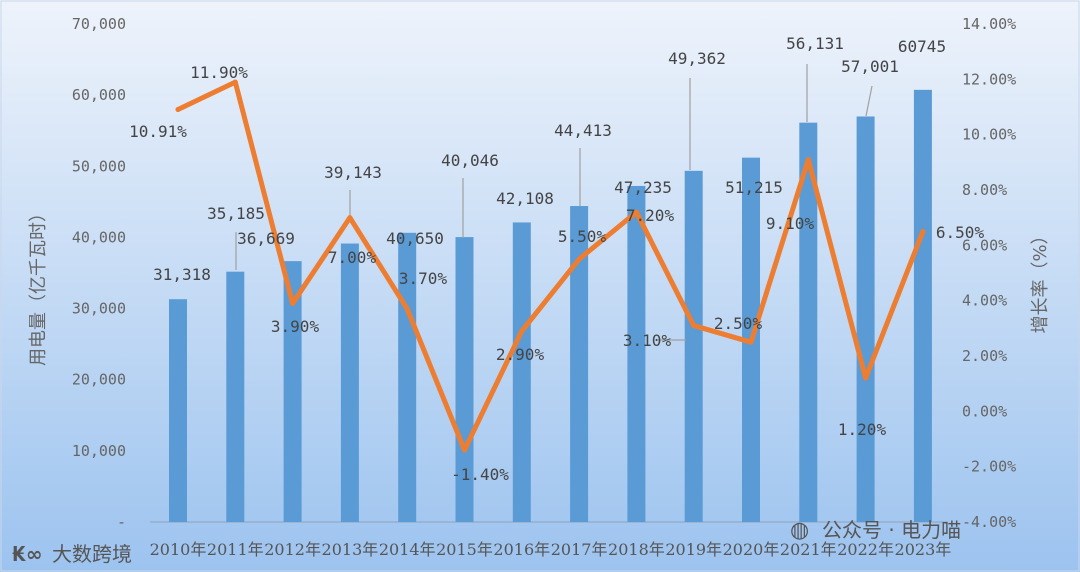  Describe the element at coordinates (182, 274) in the screenshot. I see `bar-data-label: 31,318` at that location.